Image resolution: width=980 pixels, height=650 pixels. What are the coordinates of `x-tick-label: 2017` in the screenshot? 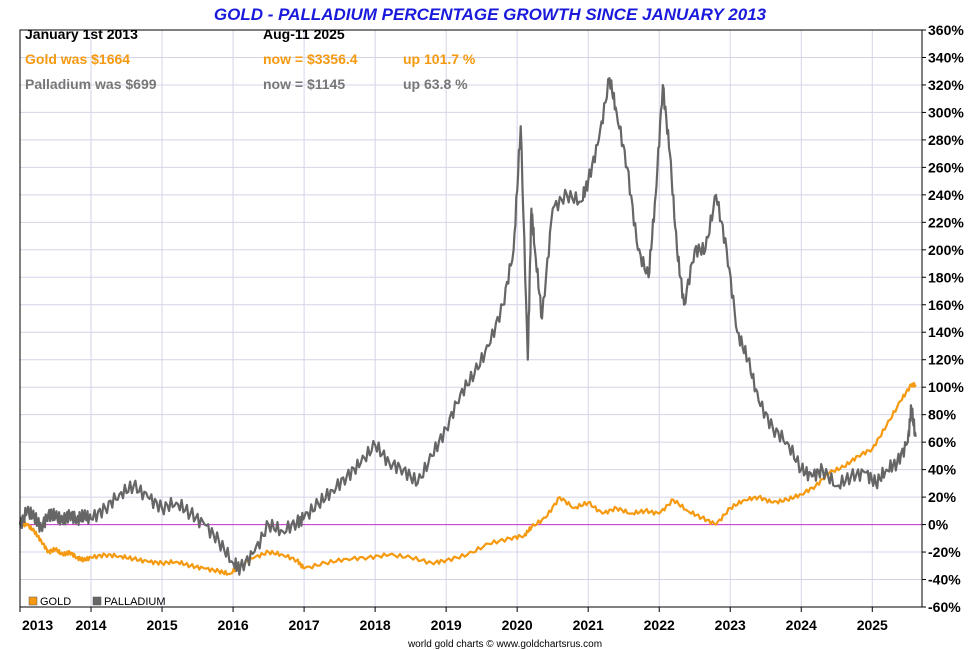 It's located at (304, 625).